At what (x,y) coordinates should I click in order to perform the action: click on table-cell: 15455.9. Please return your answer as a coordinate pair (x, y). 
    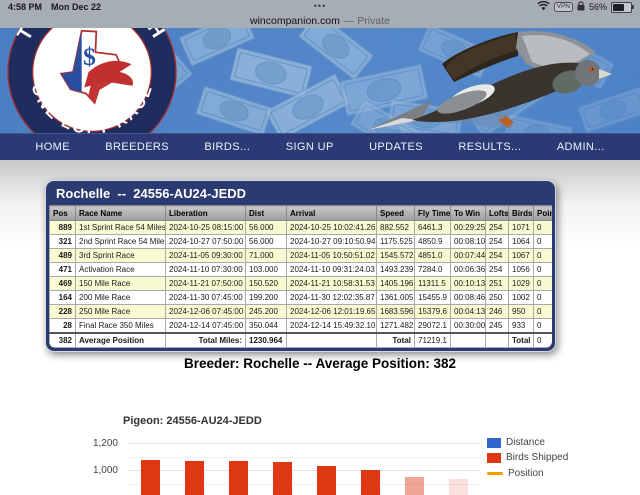
    Looking at the image, I should click on (432, 297).